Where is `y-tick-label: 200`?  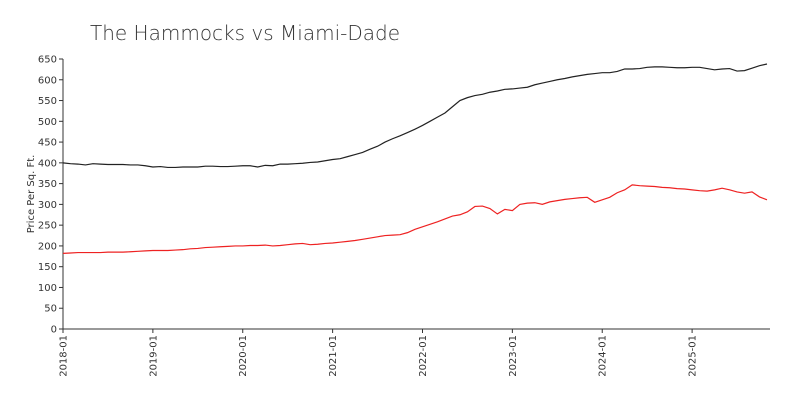 y-tick-label: 200 is located at coordinates (47, 246).